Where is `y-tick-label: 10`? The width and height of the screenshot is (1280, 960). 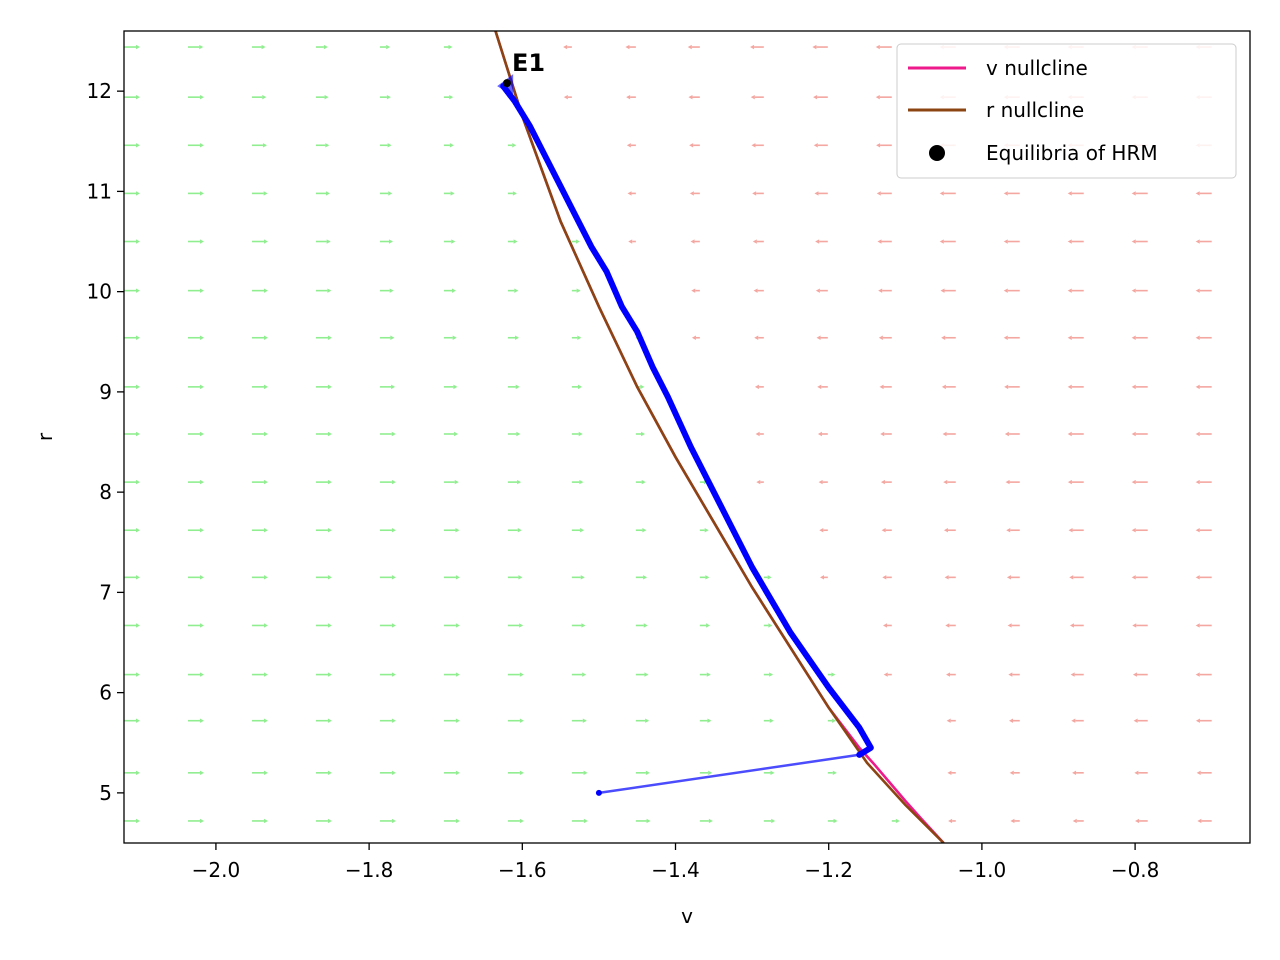 y-tick-label: 10 is located at coordinates (99, 292).